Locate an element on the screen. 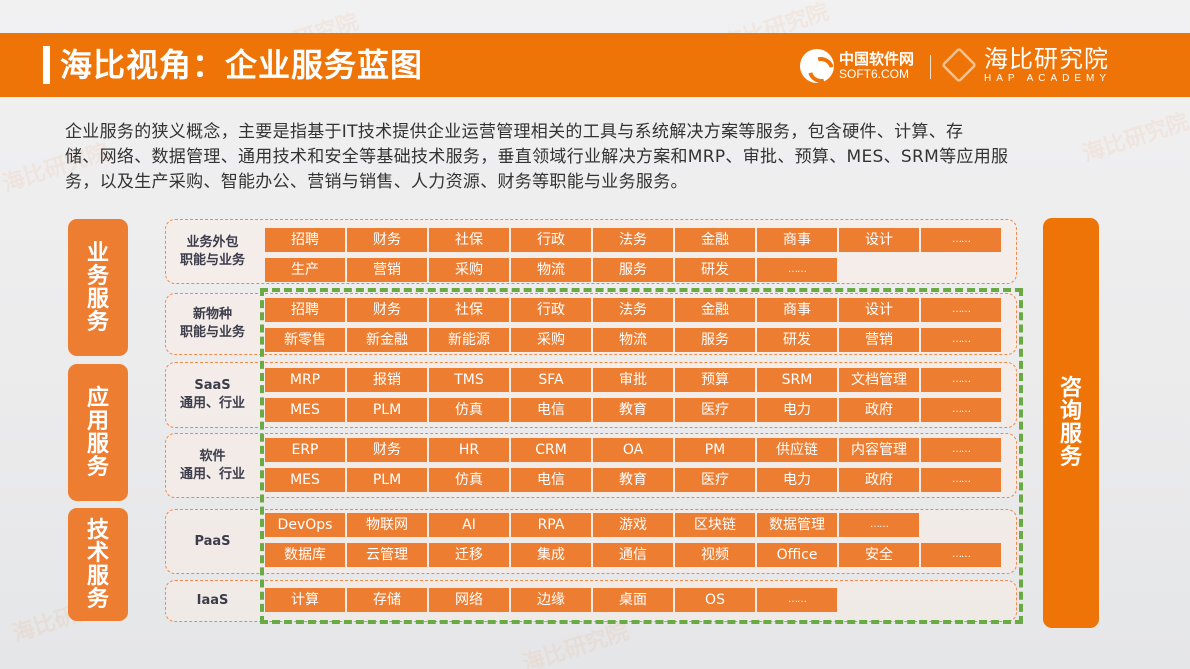 The height and width of the screenshot is (669, 1190). group-label-new-species: 新物种 职能与业务 is located at coordinates (212, 324).